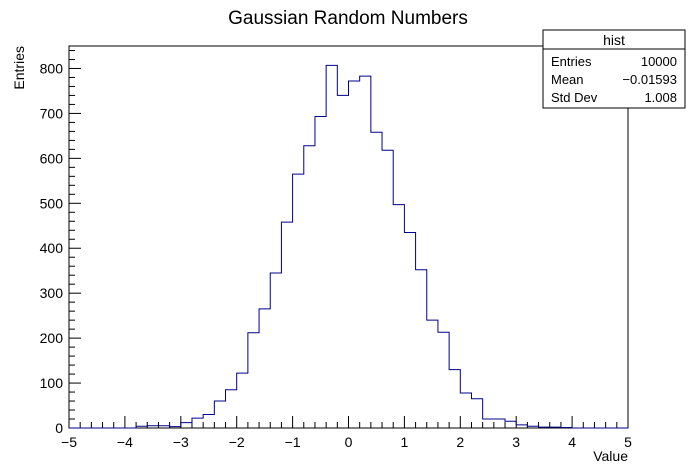 This screenshot has height=476, width=698. I want to click on y-tick-label: 700, so click(52, 113).